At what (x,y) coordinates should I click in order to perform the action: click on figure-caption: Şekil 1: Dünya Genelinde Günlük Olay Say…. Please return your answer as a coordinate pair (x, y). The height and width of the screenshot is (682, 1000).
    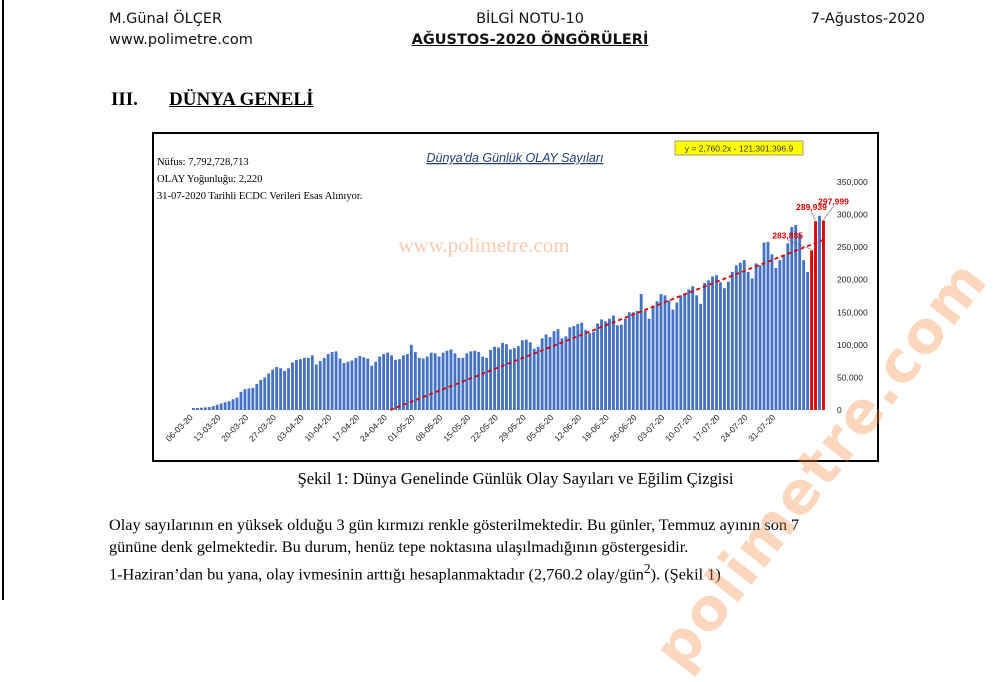
    Looking at the image, I should click on (515, 478).